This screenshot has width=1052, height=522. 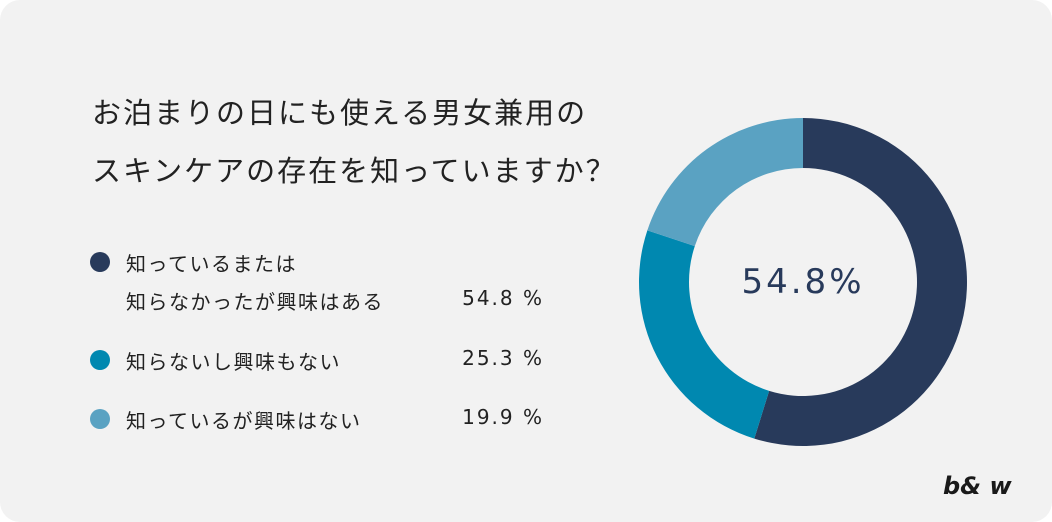 I want to click on legend-value: 54.8 %, so click(x=503, y=298).